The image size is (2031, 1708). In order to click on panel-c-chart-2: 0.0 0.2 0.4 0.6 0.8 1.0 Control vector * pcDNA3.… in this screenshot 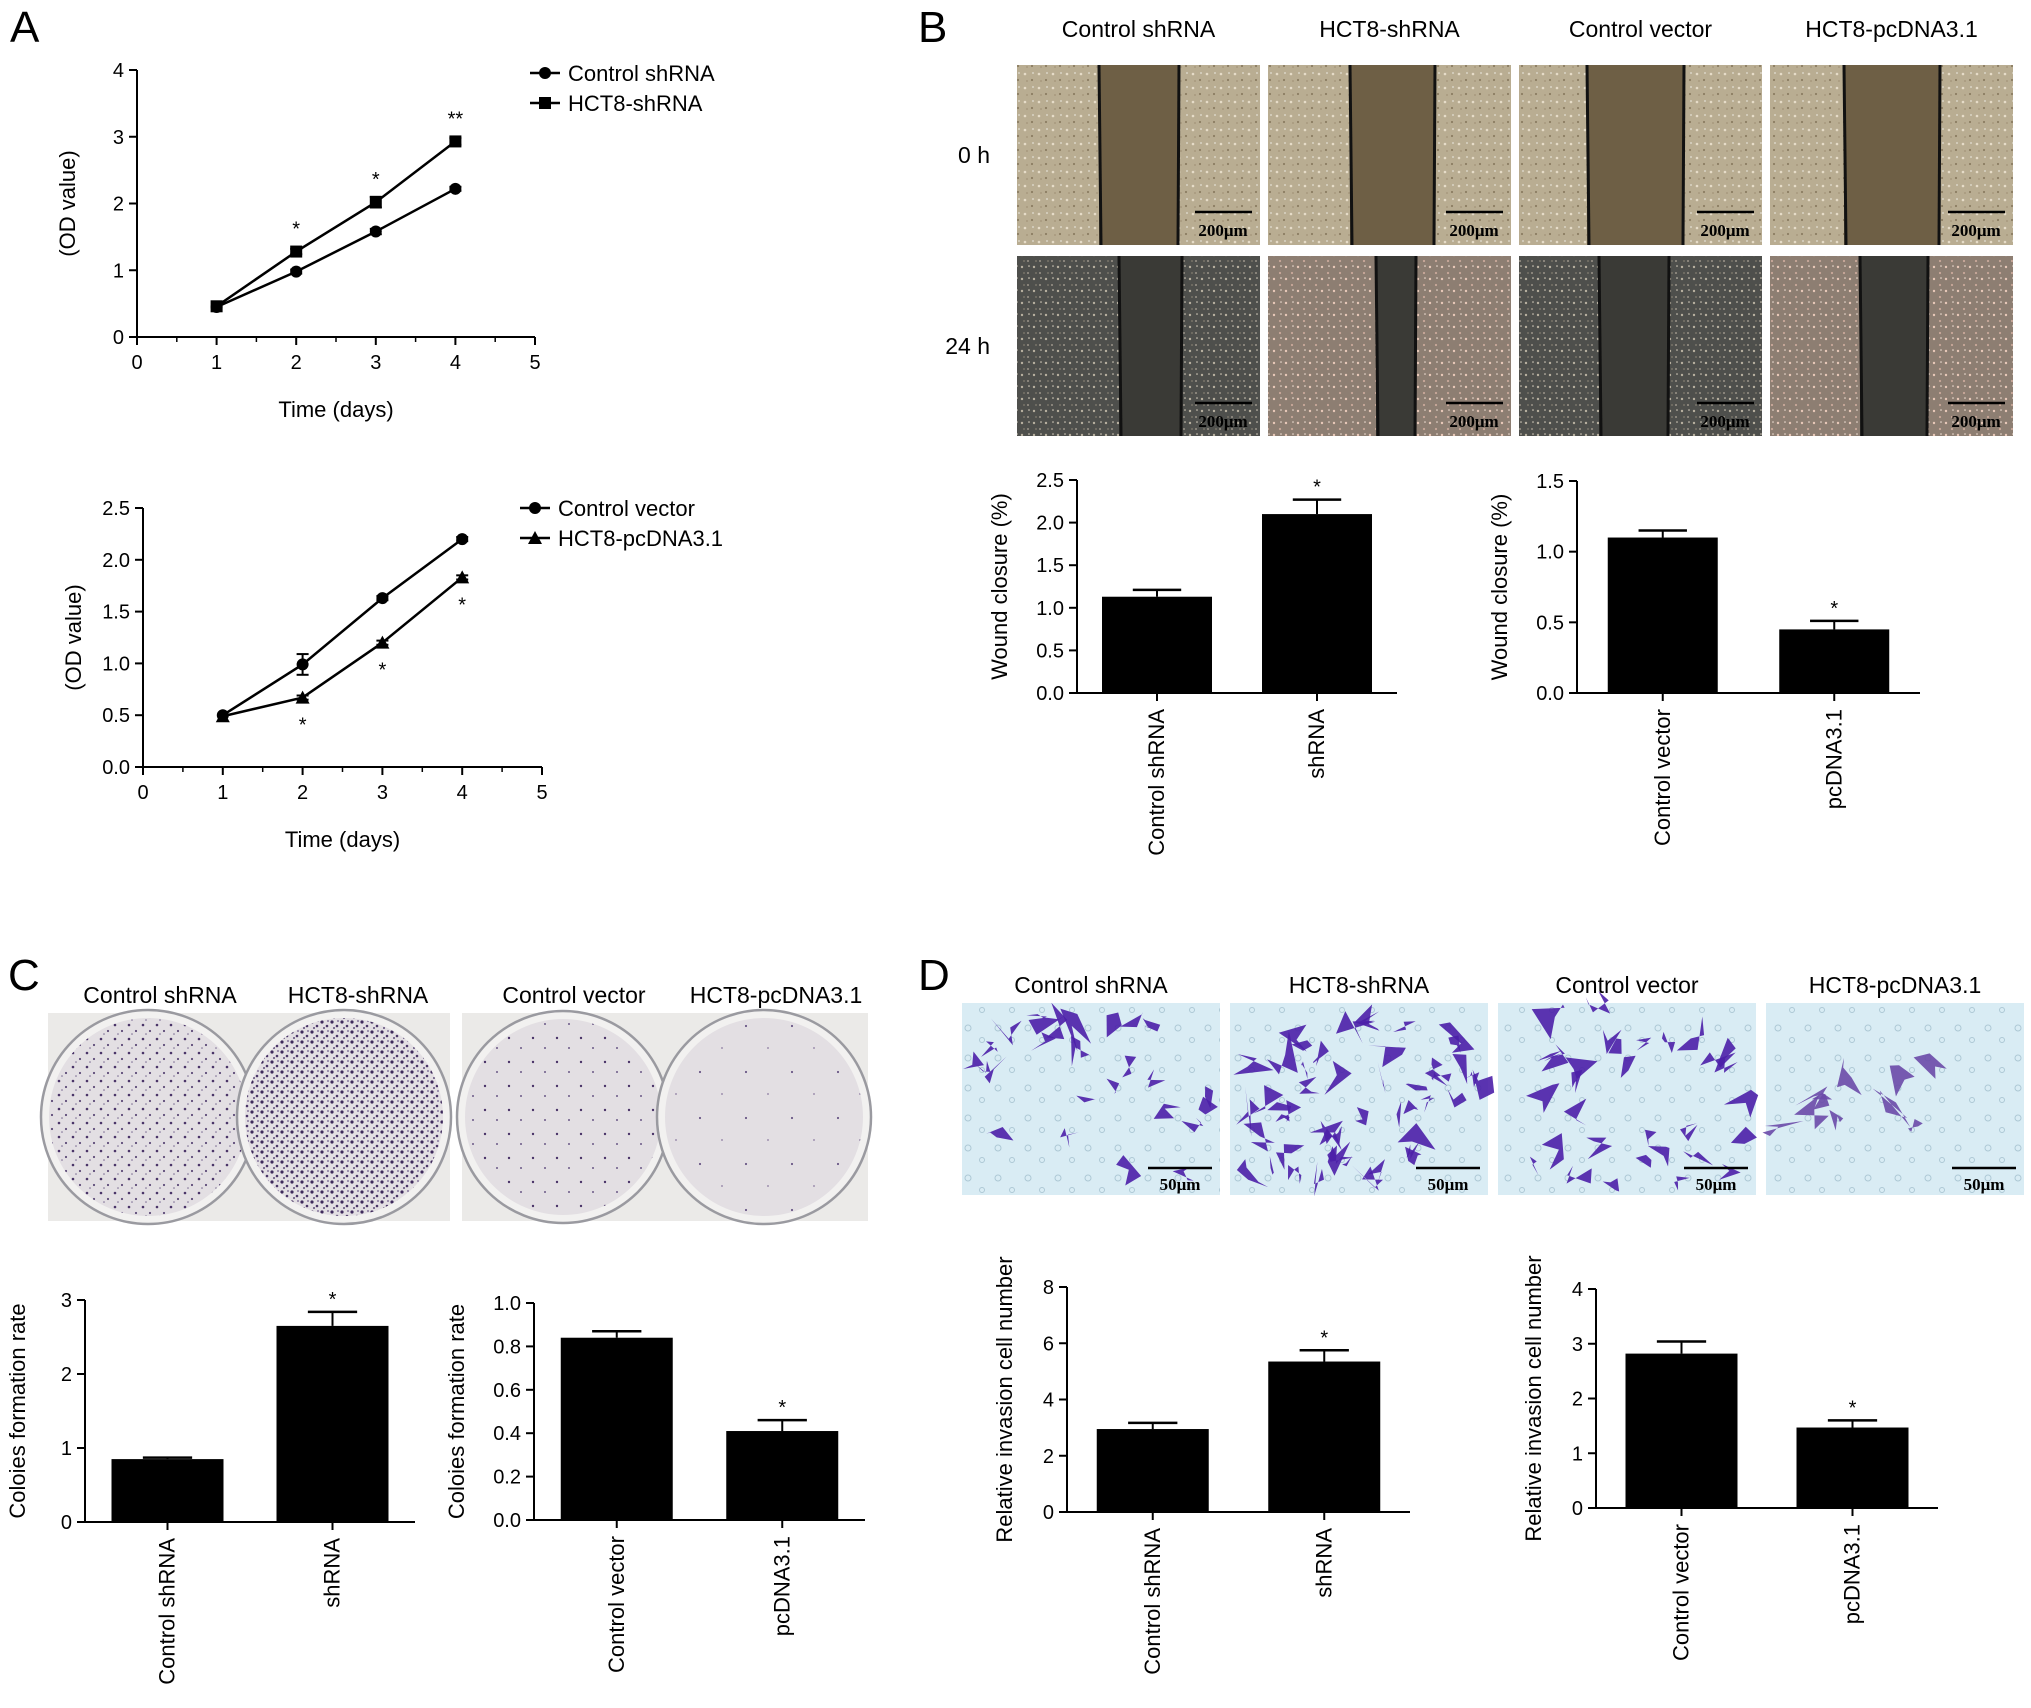, I will do `click(654, 1483)`.